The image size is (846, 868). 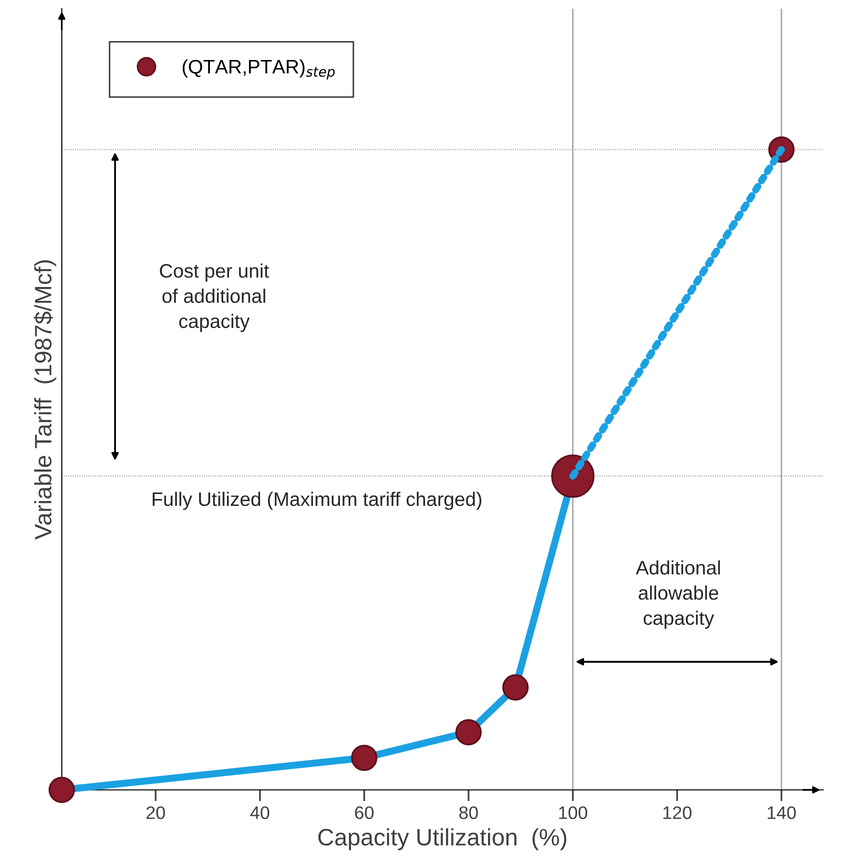 I want to click on x-tick-label: 100, so click(x=573, y=813).